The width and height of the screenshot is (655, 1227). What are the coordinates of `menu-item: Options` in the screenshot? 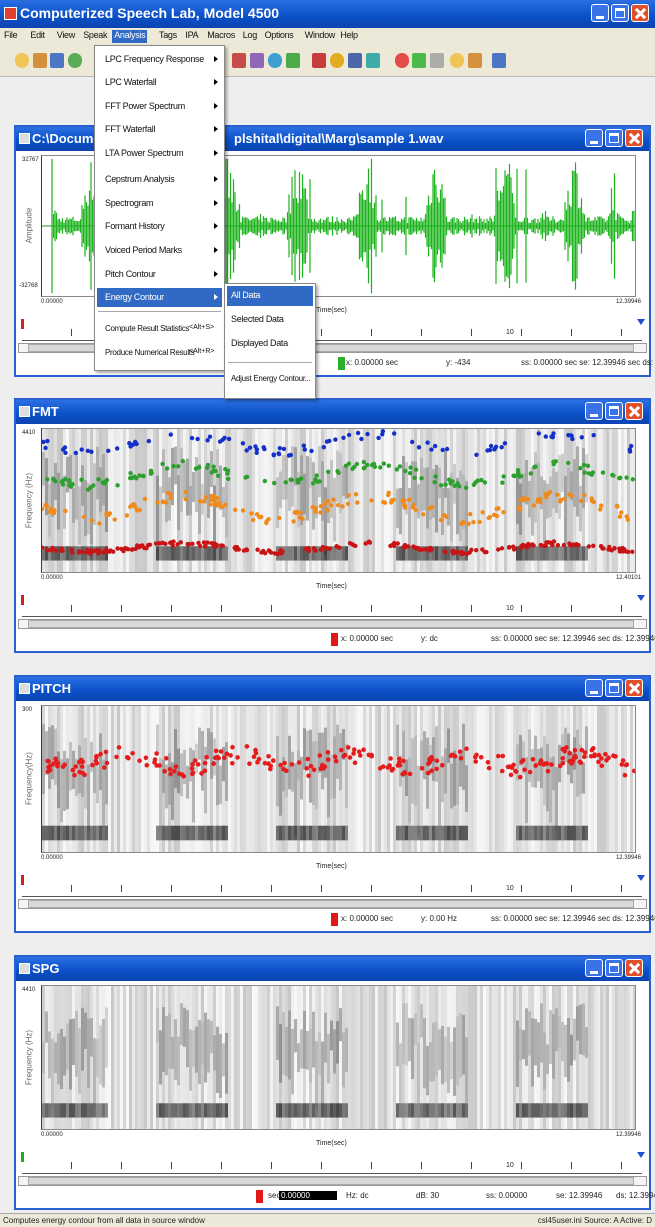 It's located at (279, 35).